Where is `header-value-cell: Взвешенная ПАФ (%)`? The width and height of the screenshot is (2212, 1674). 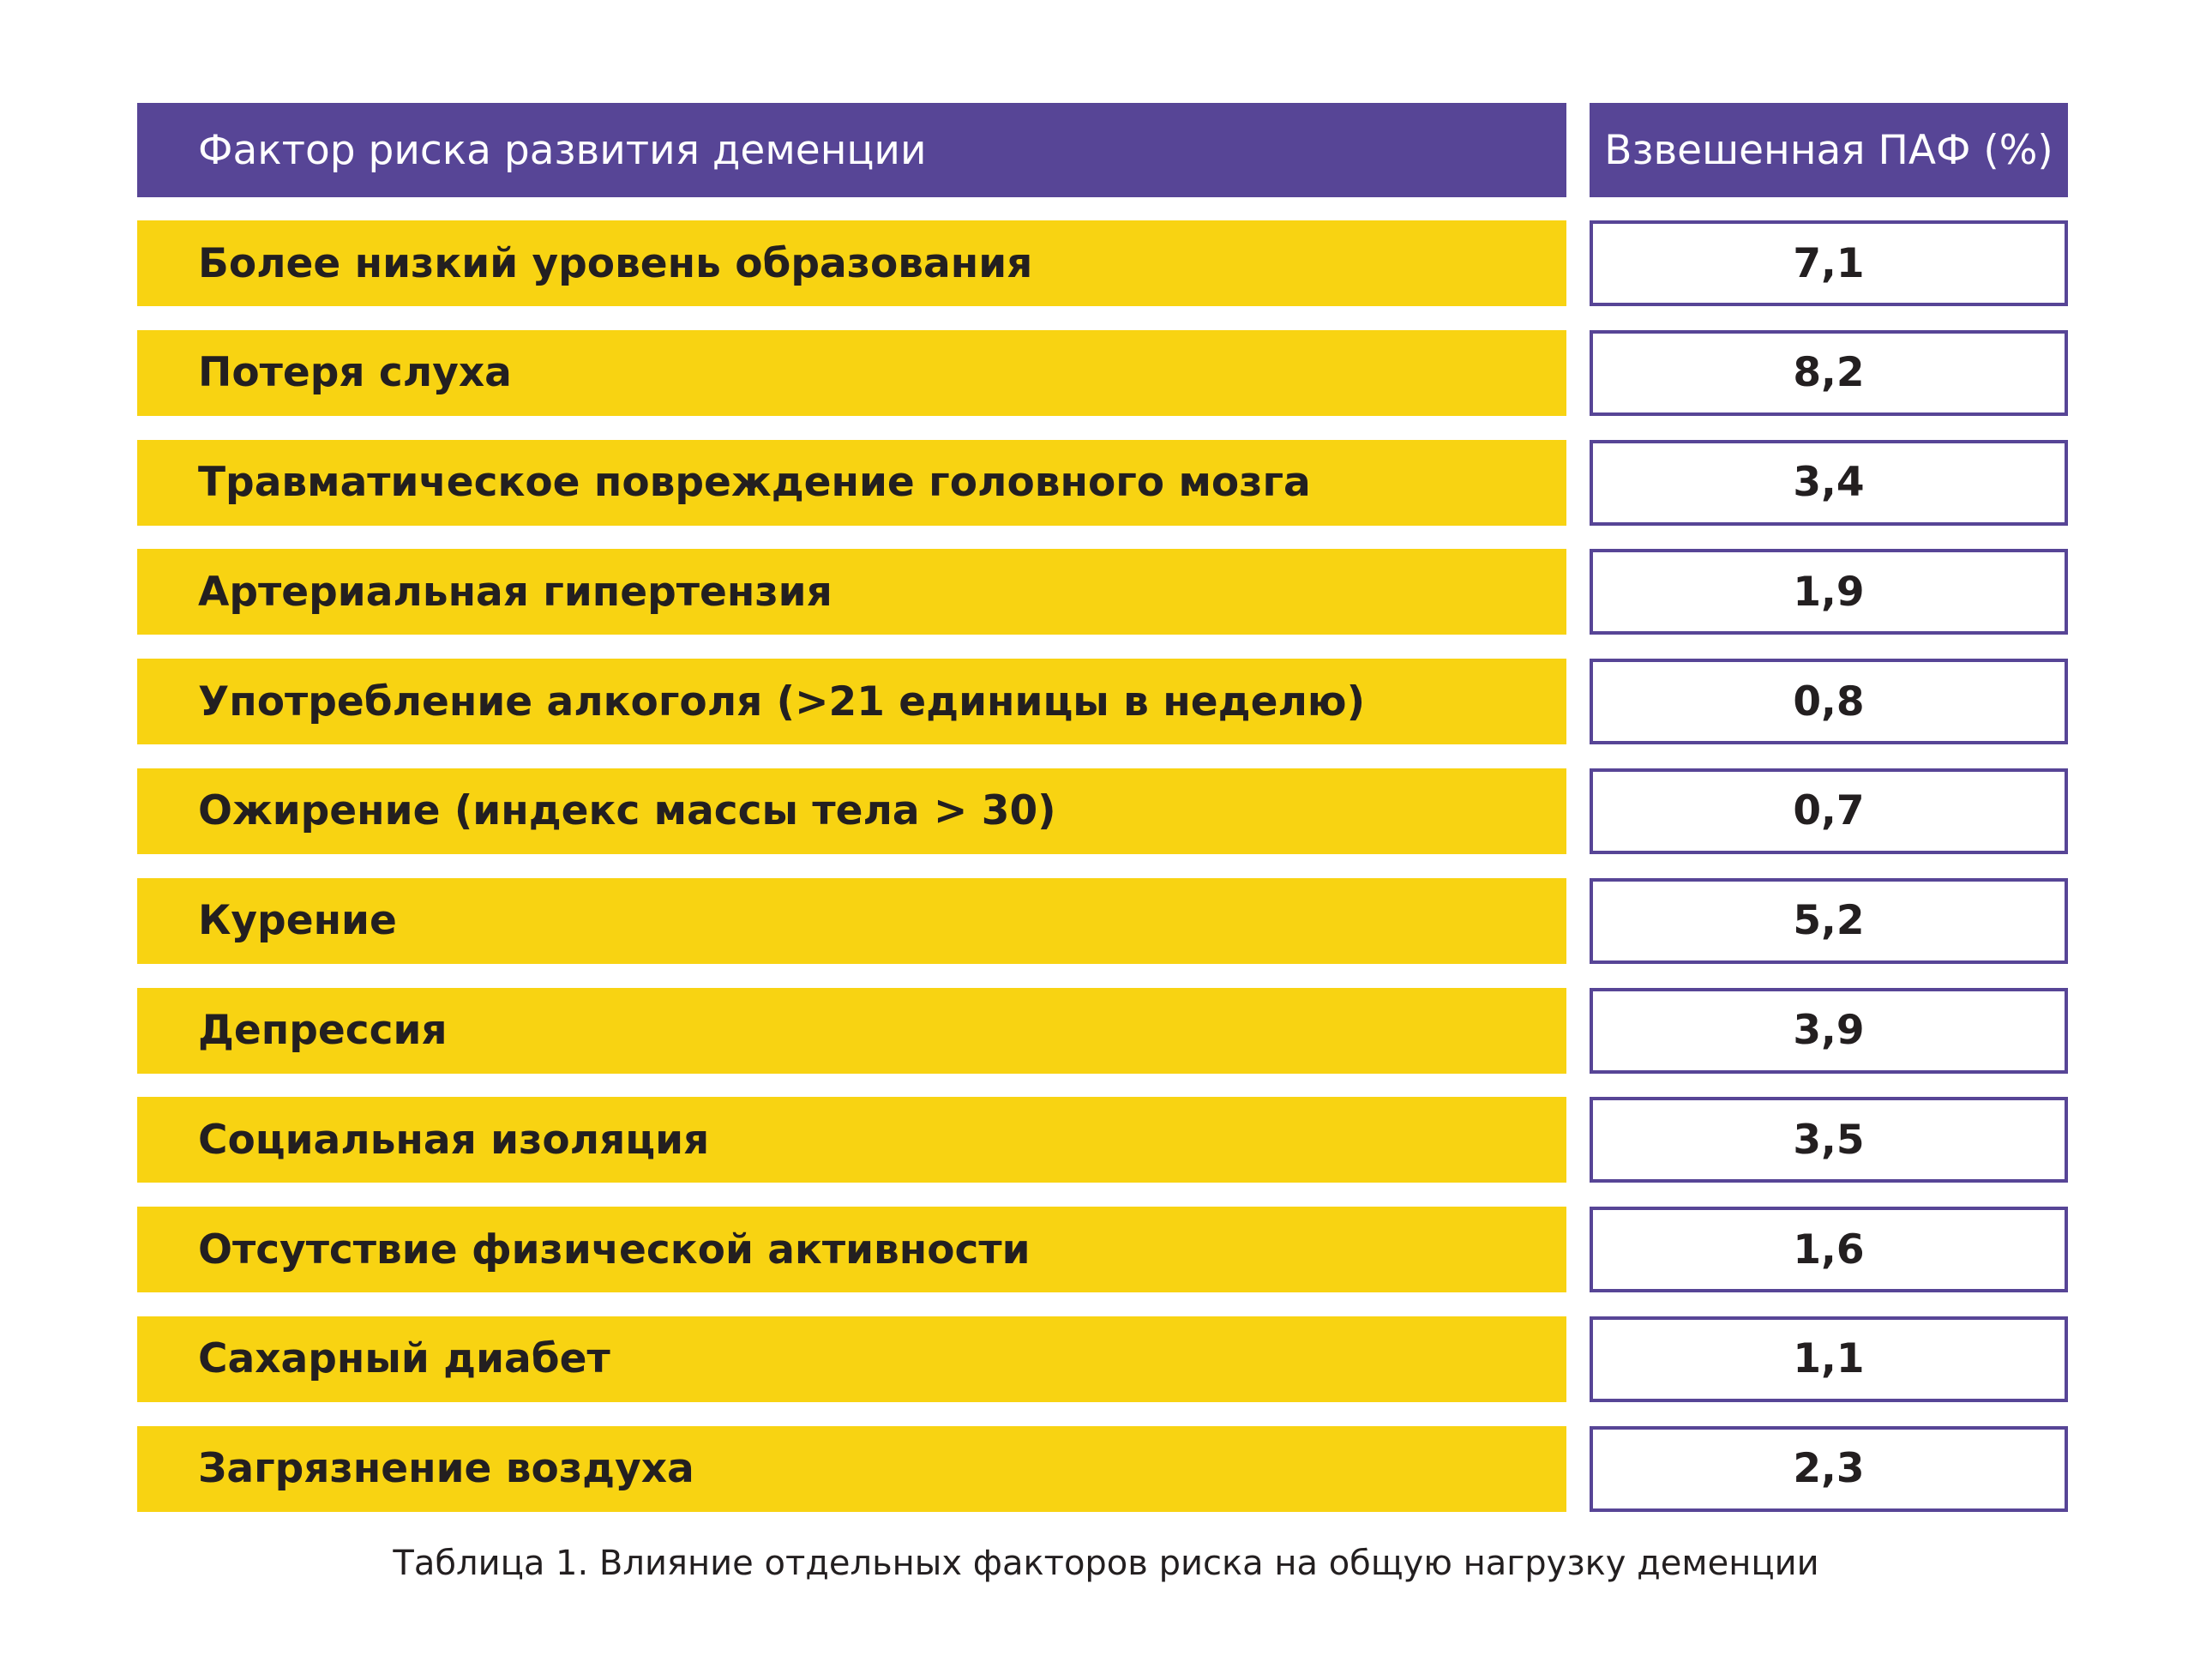
header-value-cell: Взвешенная ПАФ (%) is located at coordinates (1829, 150).